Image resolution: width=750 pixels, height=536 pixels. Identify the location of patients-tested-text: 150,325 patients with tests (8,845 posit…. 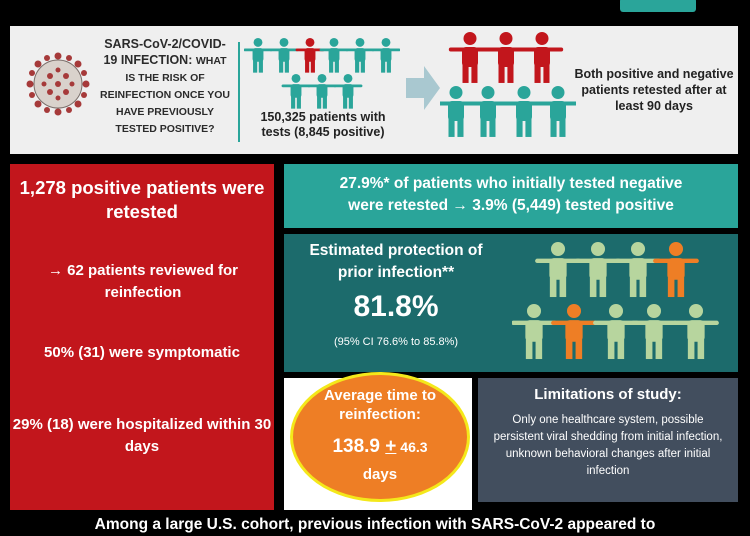
(323, 124).